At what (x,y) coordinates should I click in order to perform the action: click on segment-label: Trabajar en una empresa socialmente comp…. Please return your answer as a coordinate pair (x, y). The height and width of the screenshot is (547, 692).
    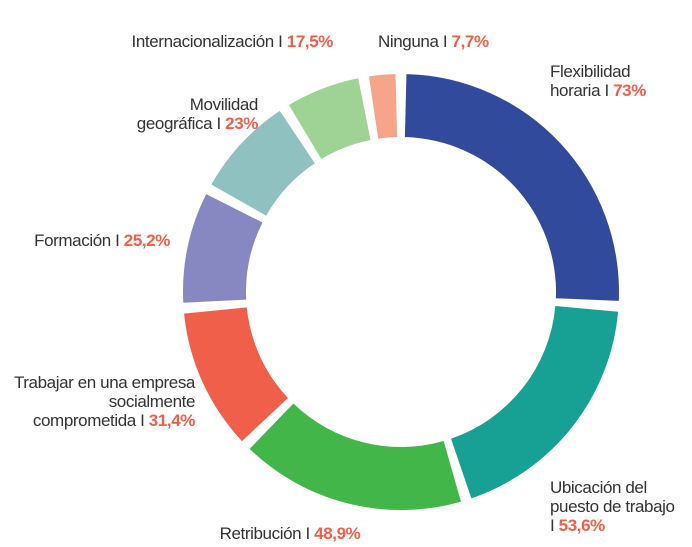
    Looking at the image, I should click on (100, 401).